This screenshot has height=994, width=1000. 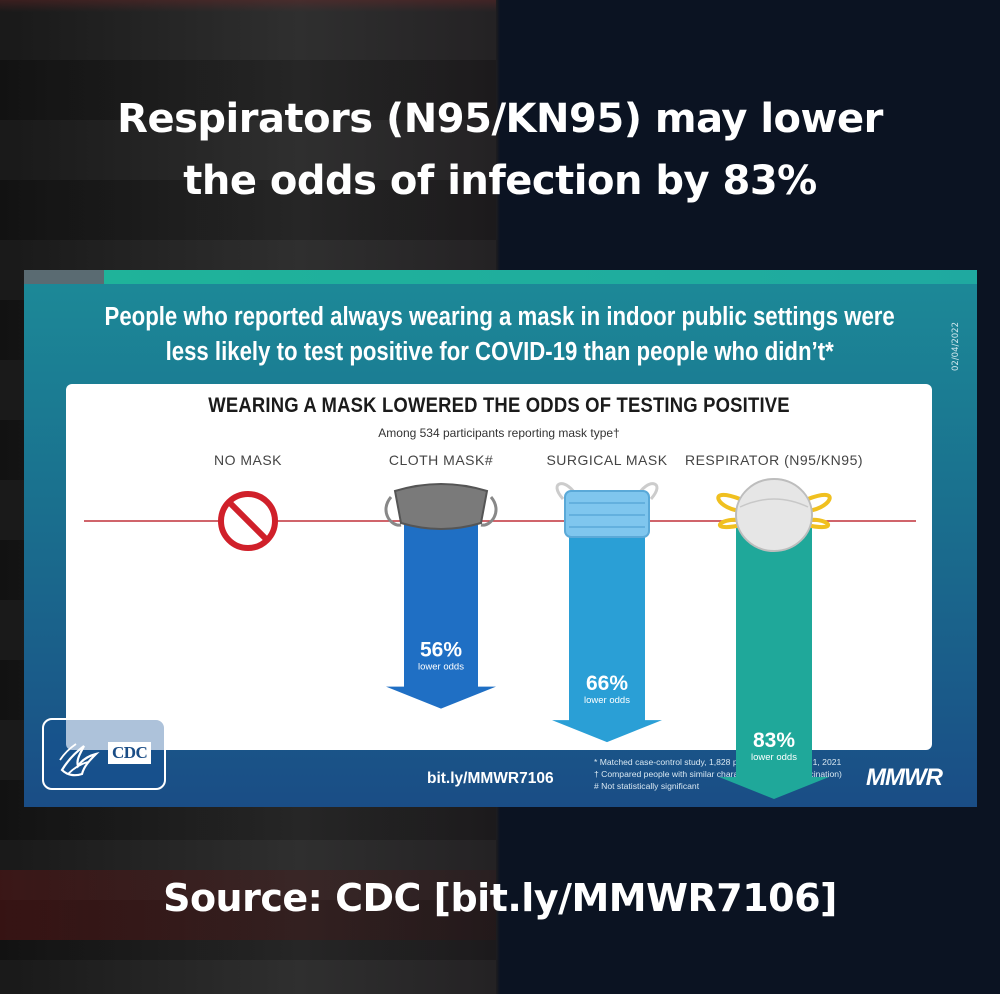 I want to click on cloth-mask-icon, so click(x=441, y=506).